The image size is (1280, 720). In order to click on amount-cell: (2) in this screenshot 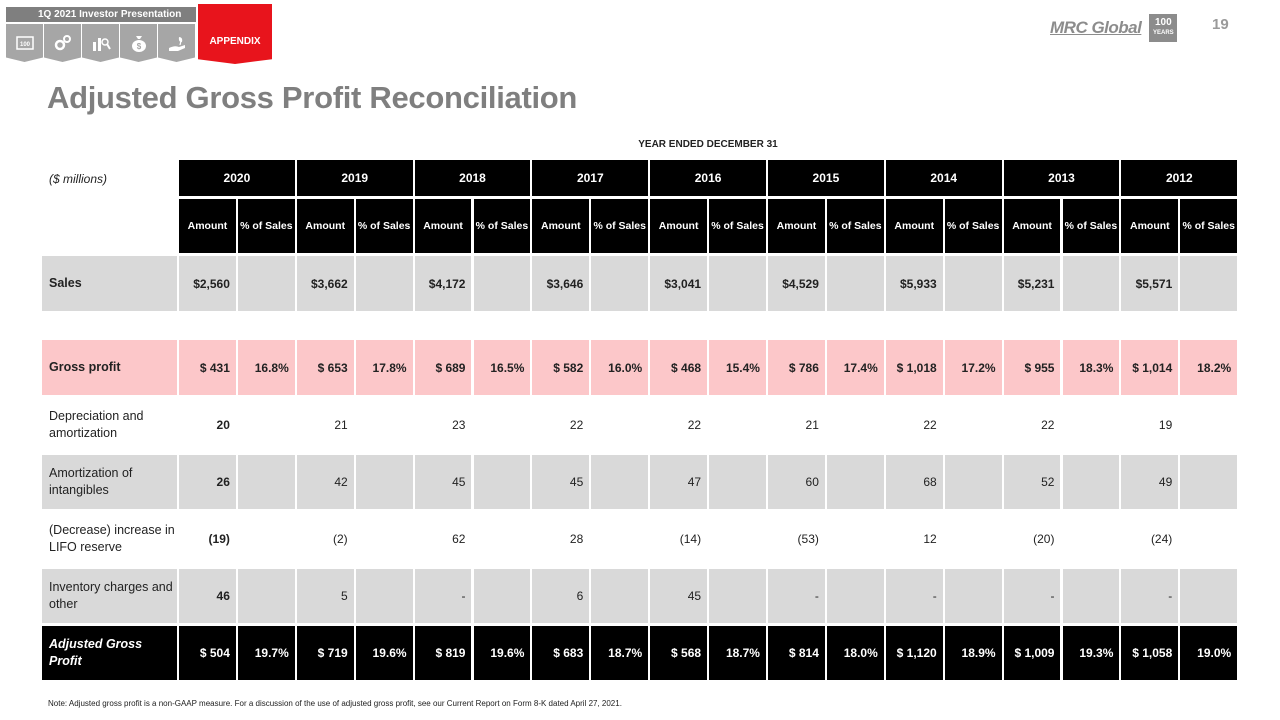, I will do `click(325, 539)`.